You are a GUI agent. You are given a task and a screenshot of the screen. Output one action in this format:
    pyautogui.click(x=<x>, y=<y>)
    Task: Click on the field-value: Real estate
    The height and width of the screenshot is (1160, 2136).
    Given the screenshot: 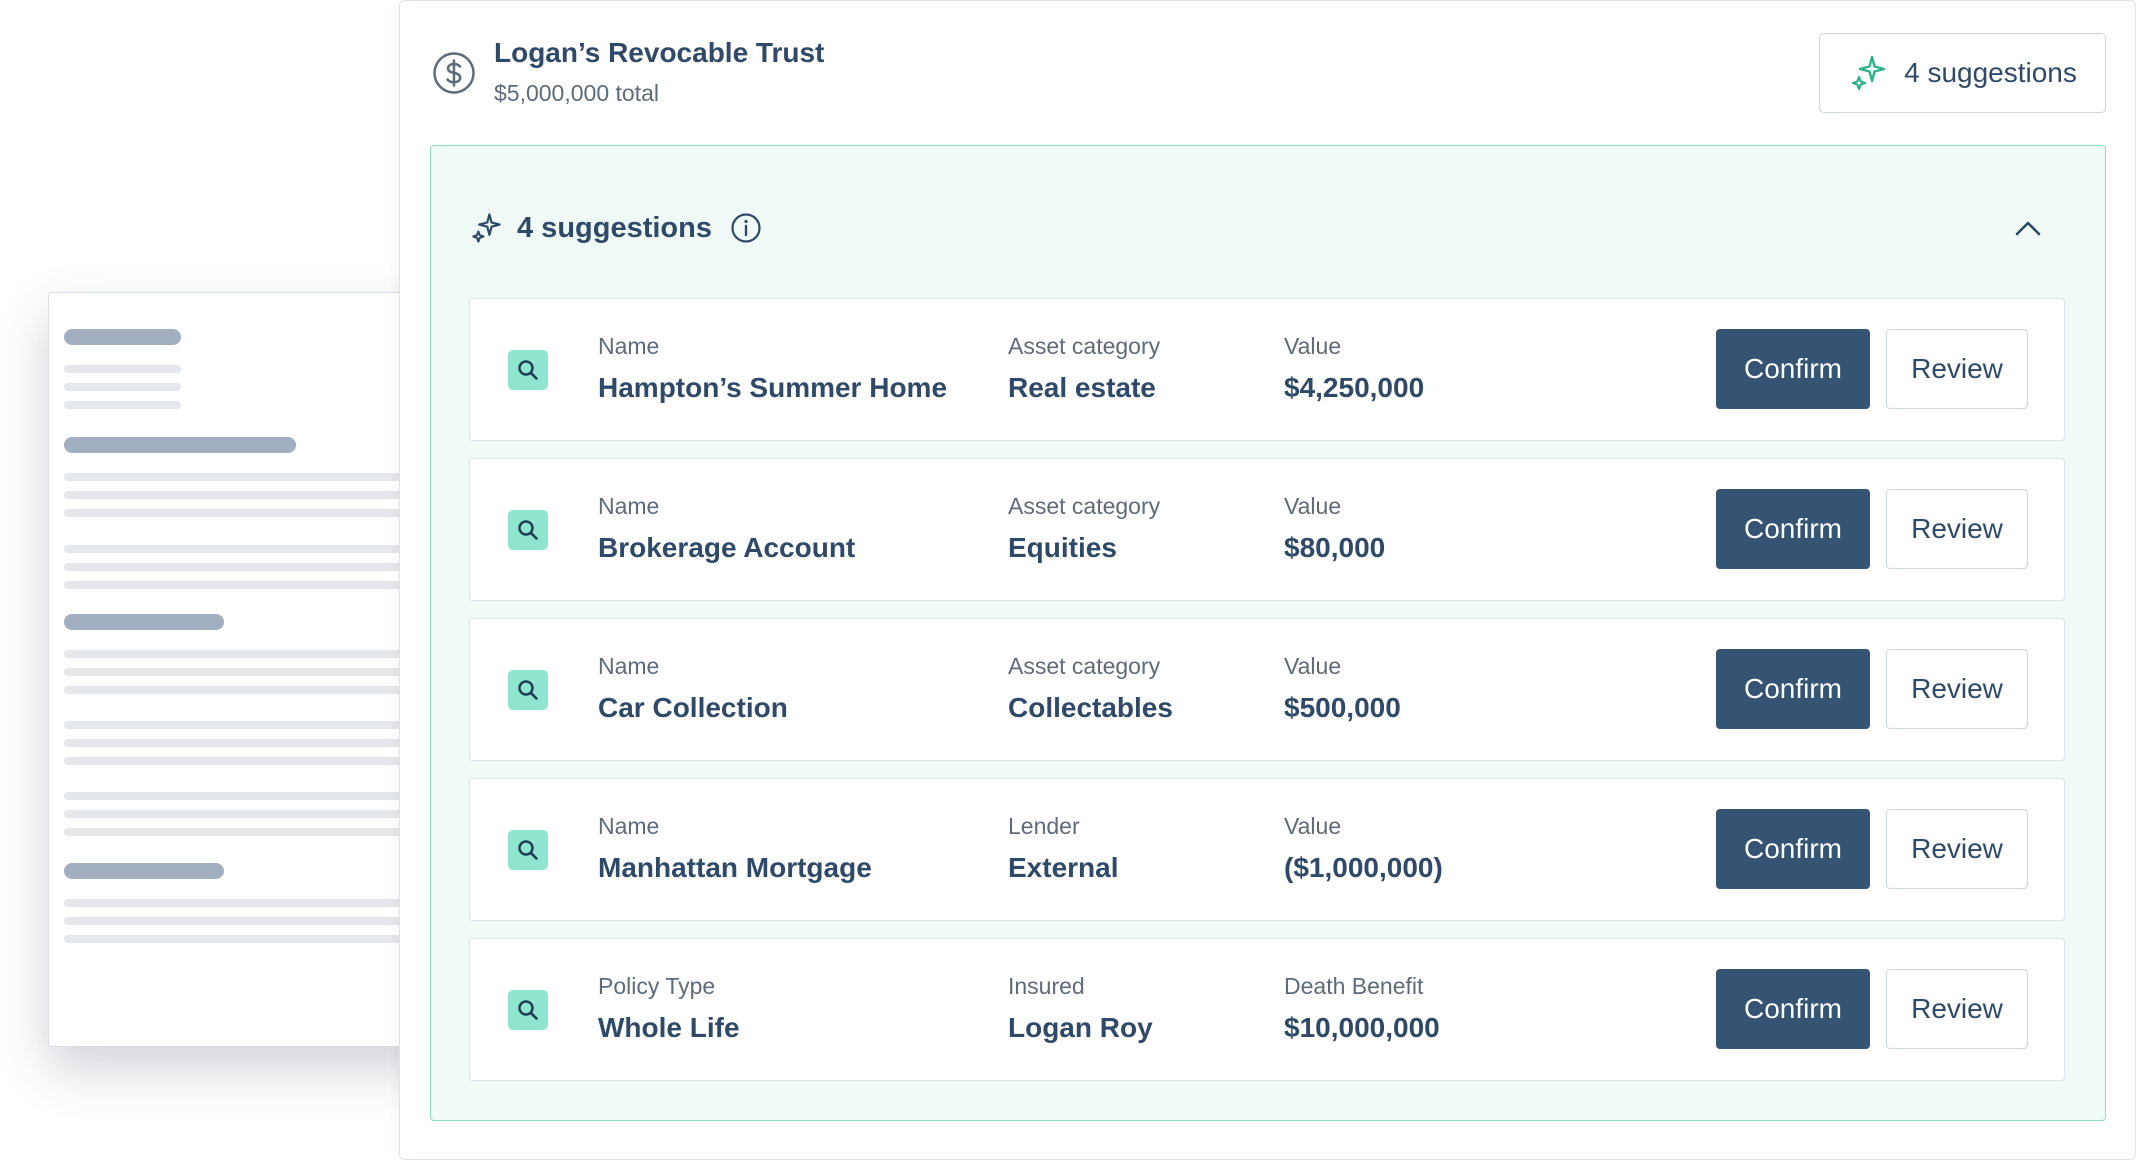 What is the action you would take?
    pyautogui.click(x=1082, y=387)
    